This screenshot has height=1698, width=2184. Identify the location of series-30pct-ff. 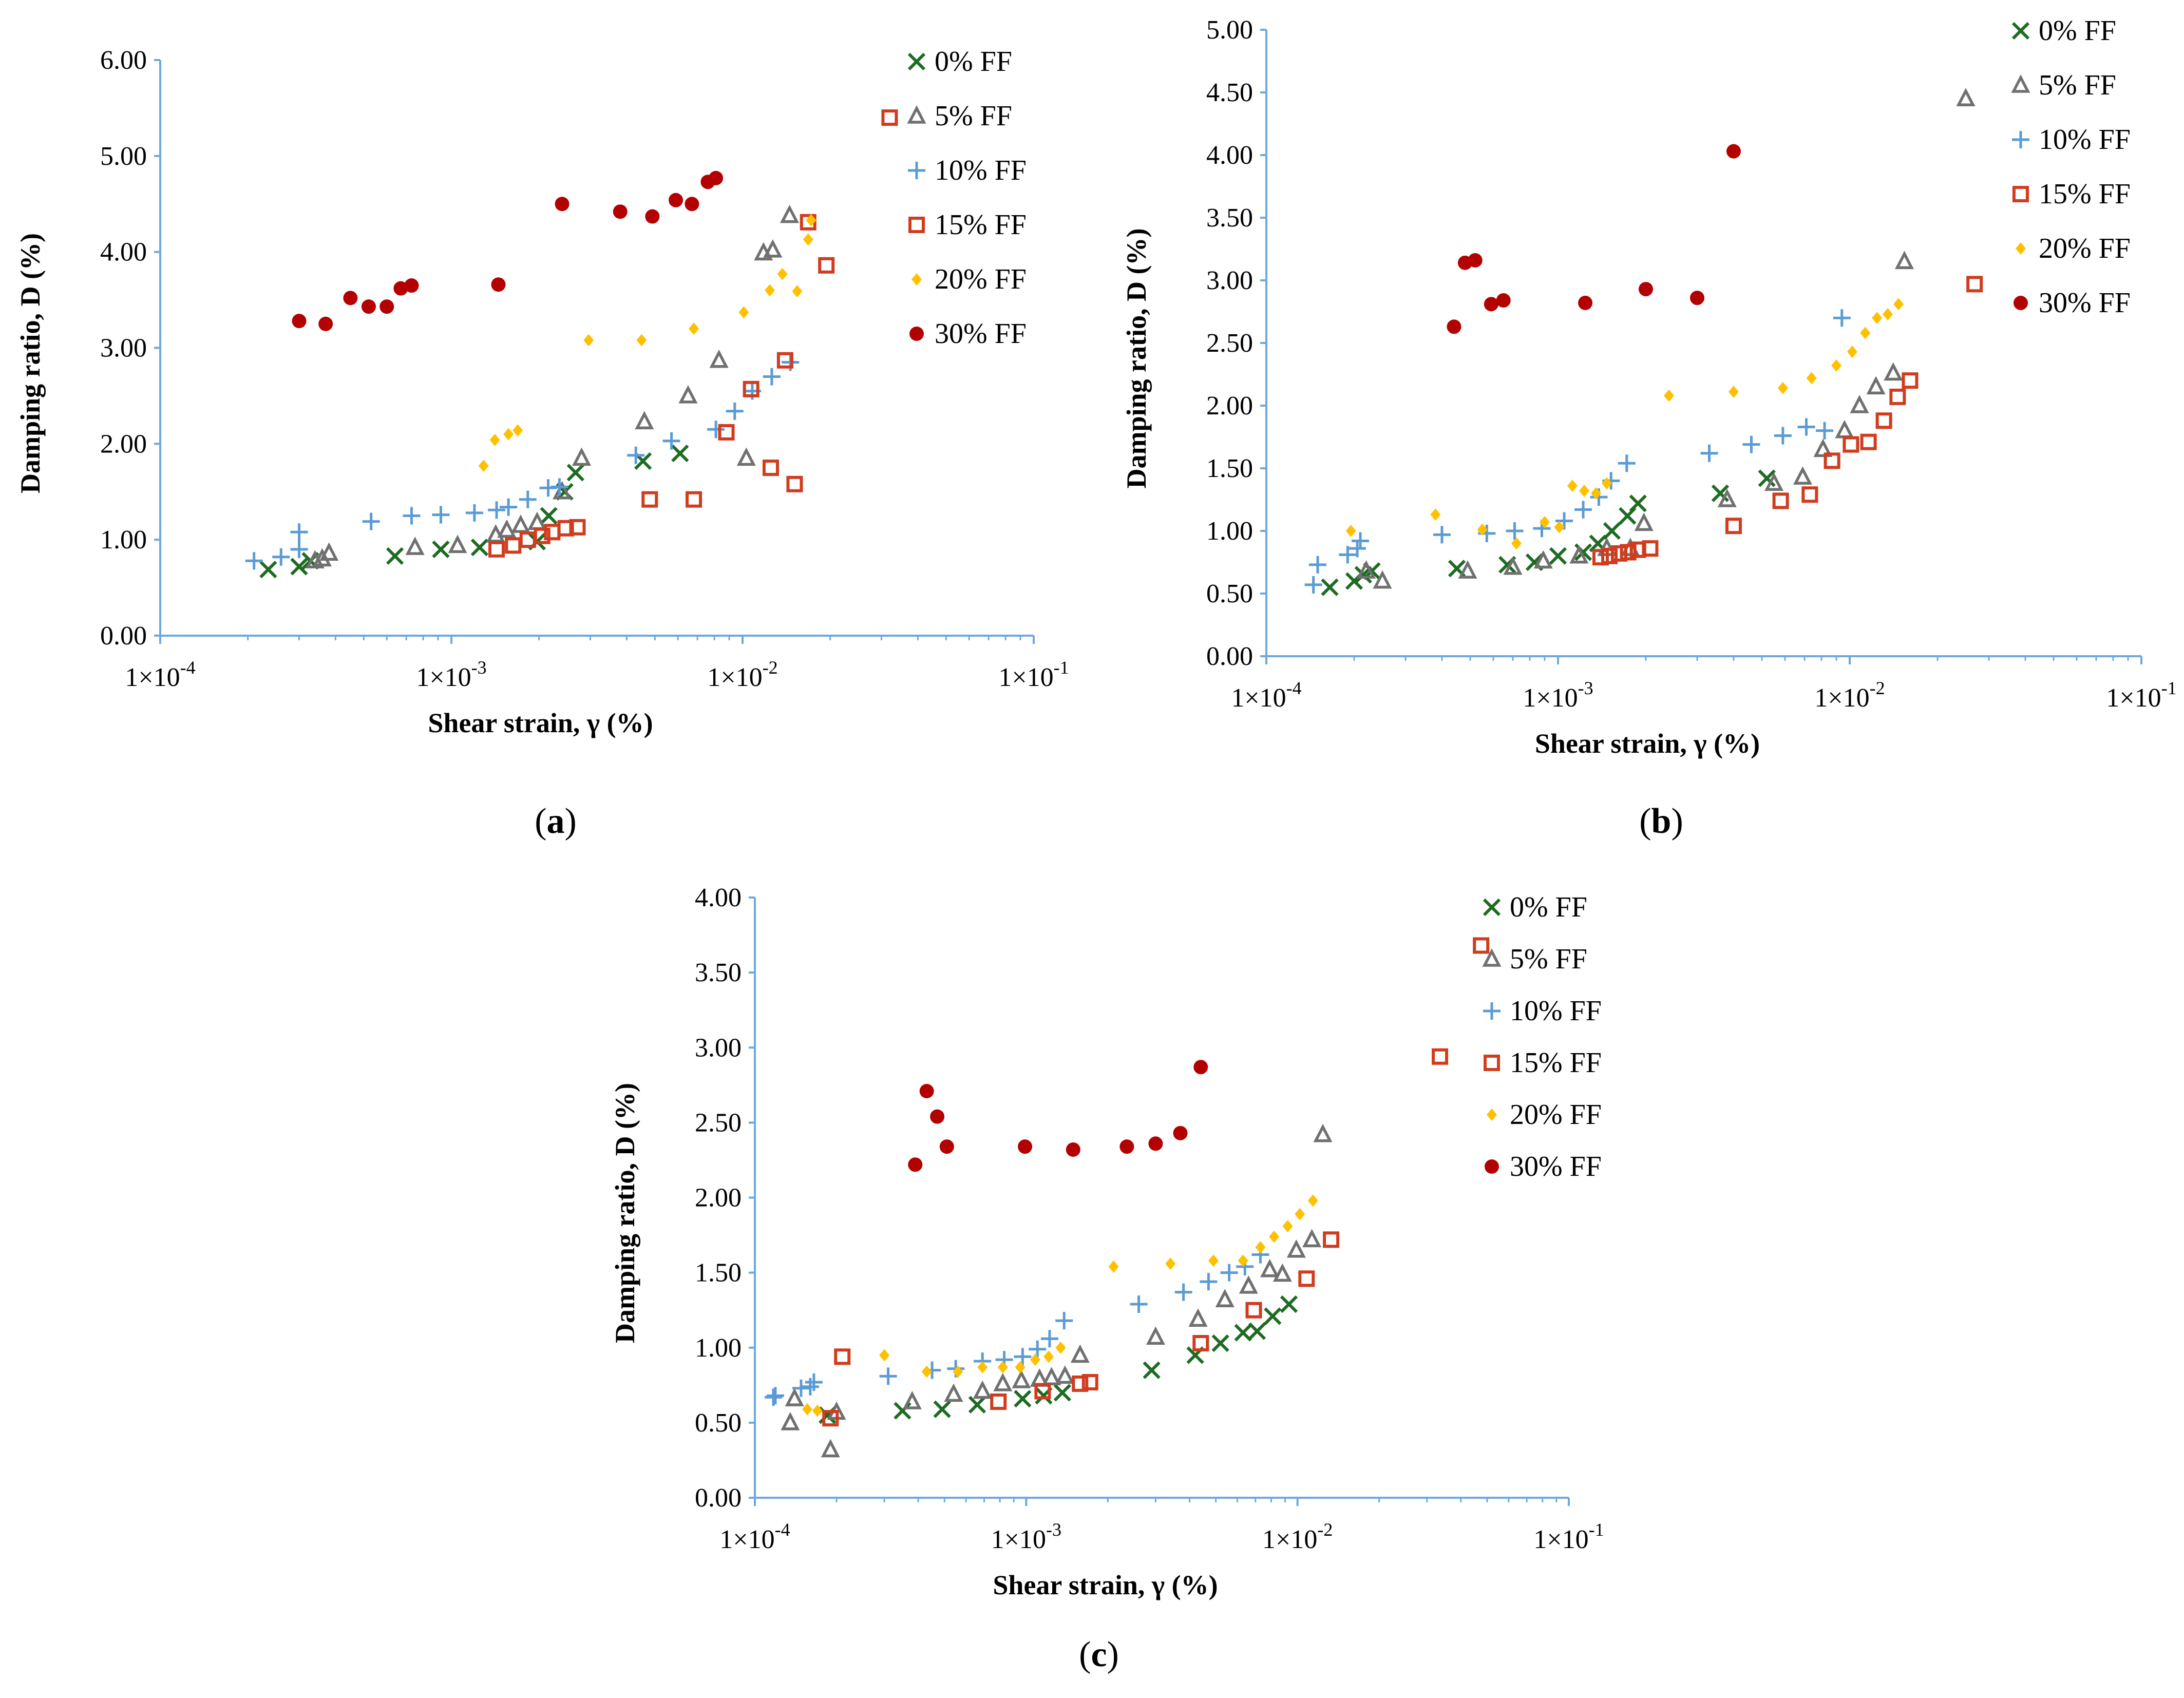
(1594, 239).